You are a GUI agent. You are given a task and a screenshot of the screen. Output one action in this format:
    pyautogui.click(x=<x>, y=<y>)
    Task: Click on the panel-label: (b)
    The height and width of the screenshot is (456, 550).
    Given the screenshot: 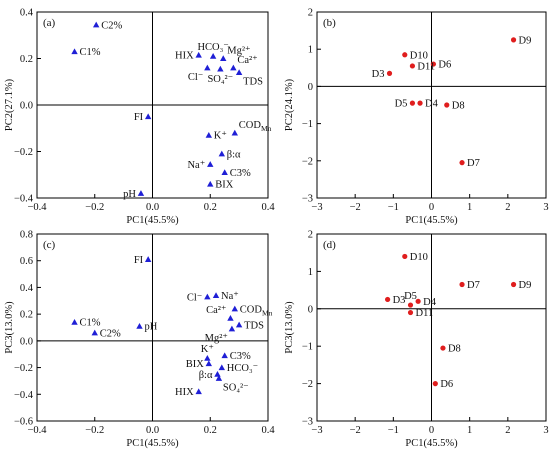 What is the action you would take?
    pyautogui.click(x=329, y=23)
    